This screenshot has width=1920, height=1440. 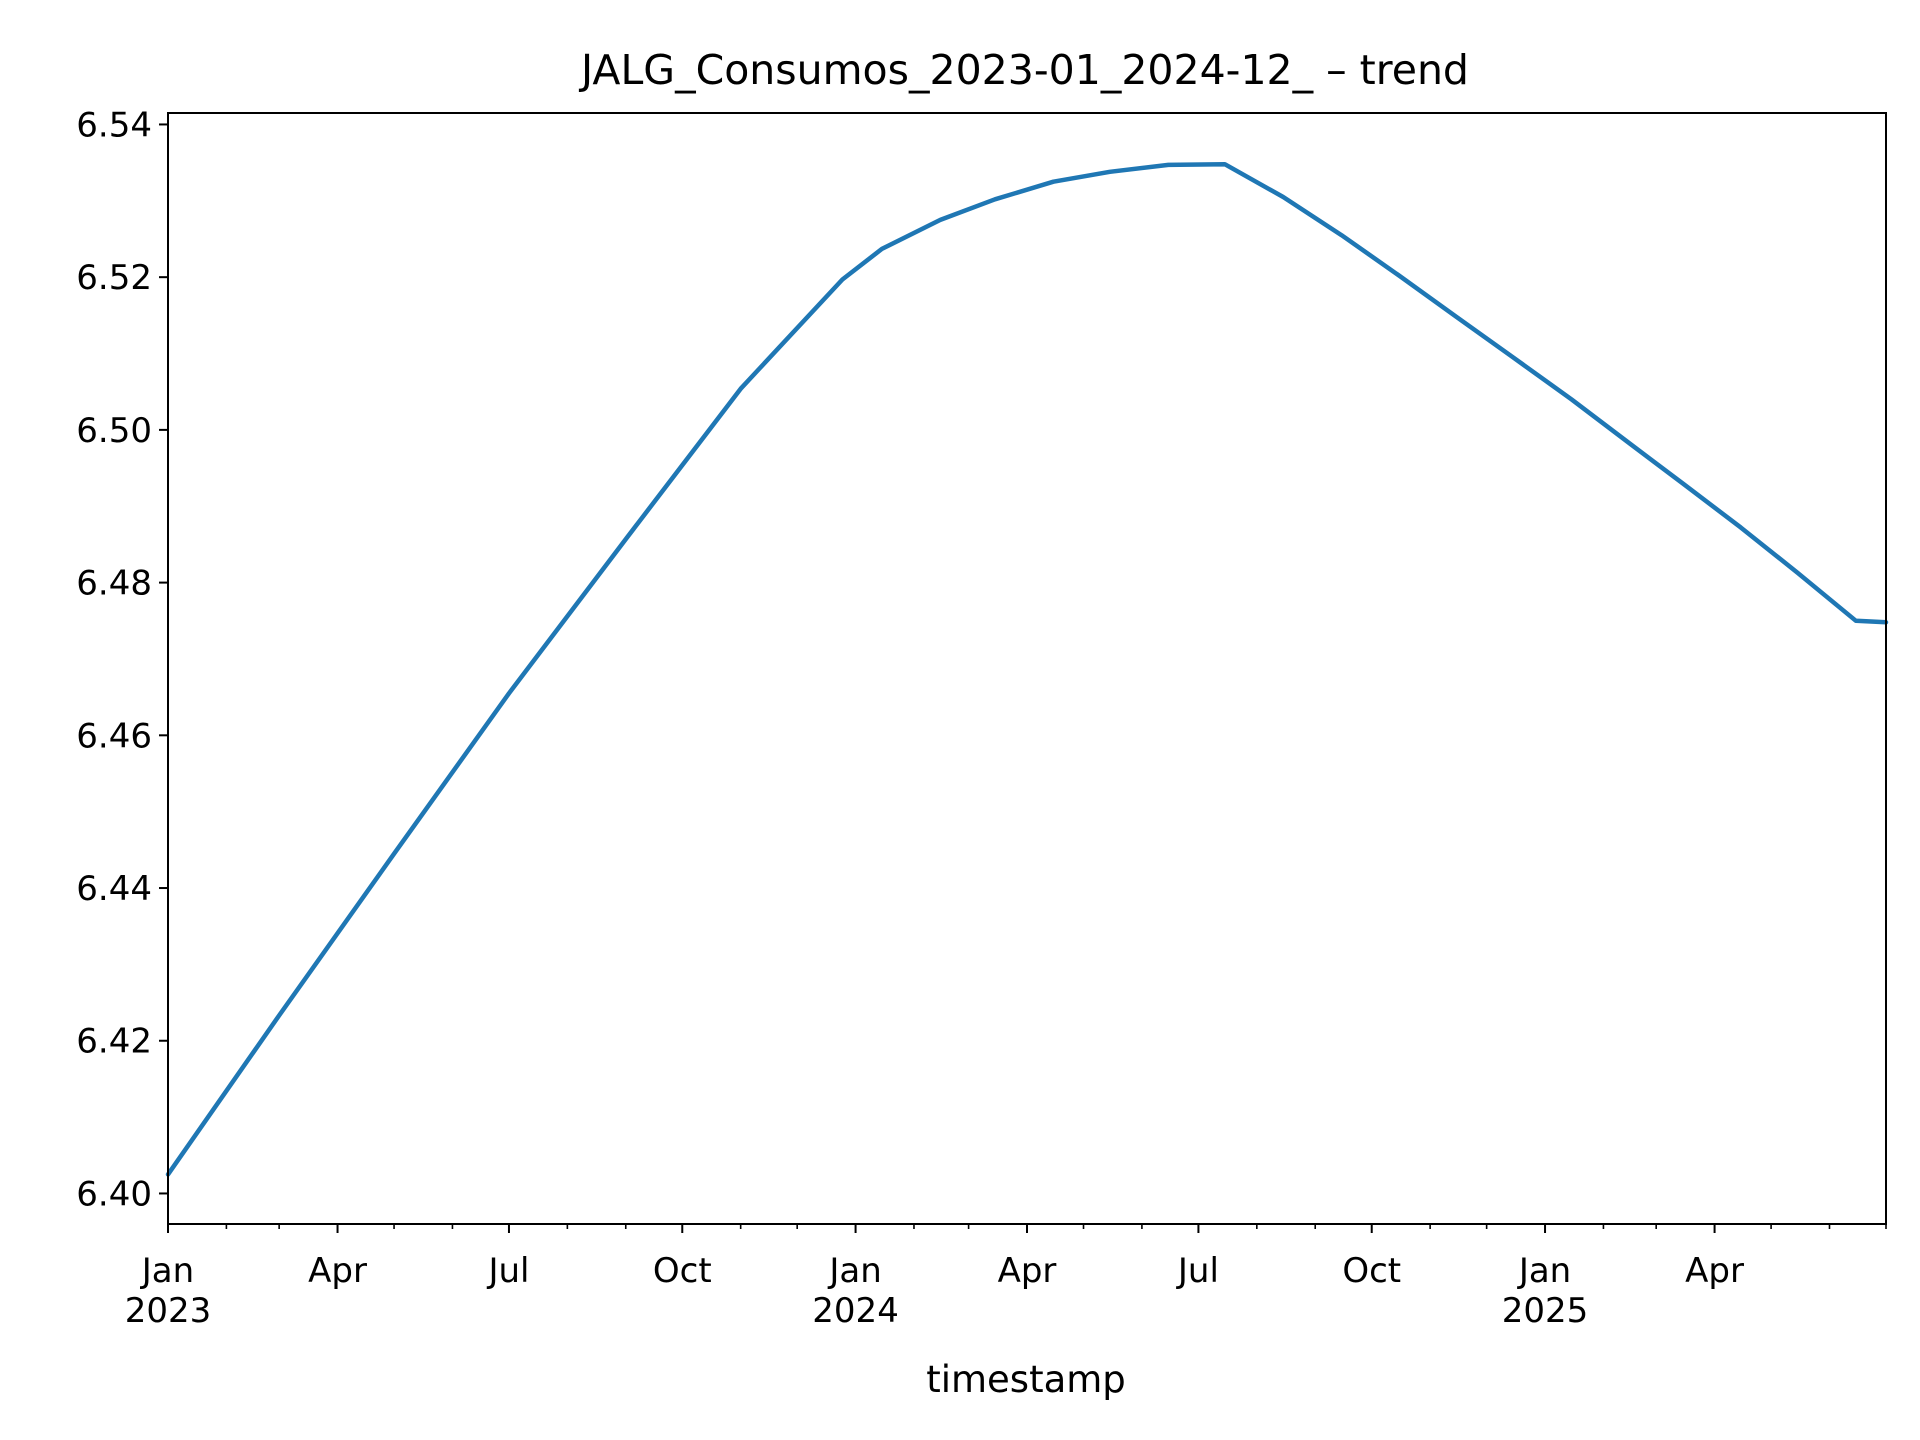 What do you see at coordinates (122, 659) in the screenshot?
I see `y-axis: 6.40 6.42 6.44 6.46 6.48 6.50 6.52 6.54` at bounding box center [122, 659].